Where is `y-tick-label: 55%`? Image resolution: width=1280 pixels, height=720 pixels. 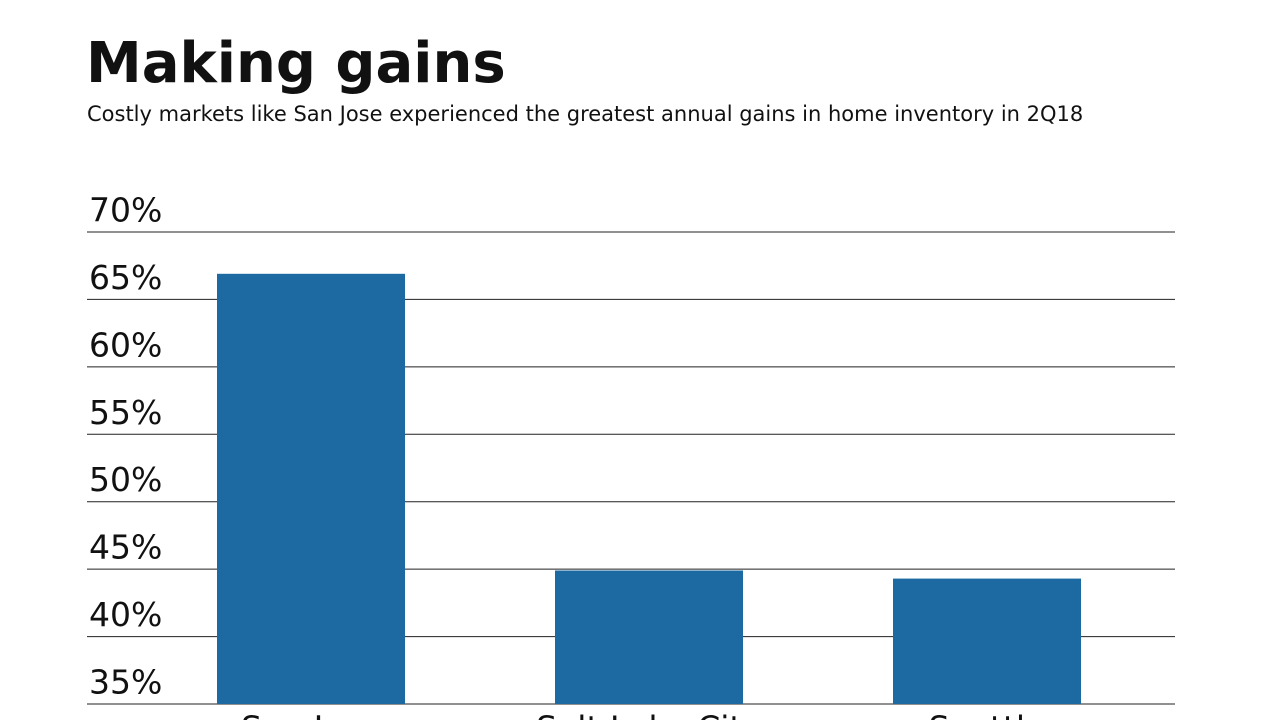
y-tick-label: 55% is located at coordinates (125, 412).